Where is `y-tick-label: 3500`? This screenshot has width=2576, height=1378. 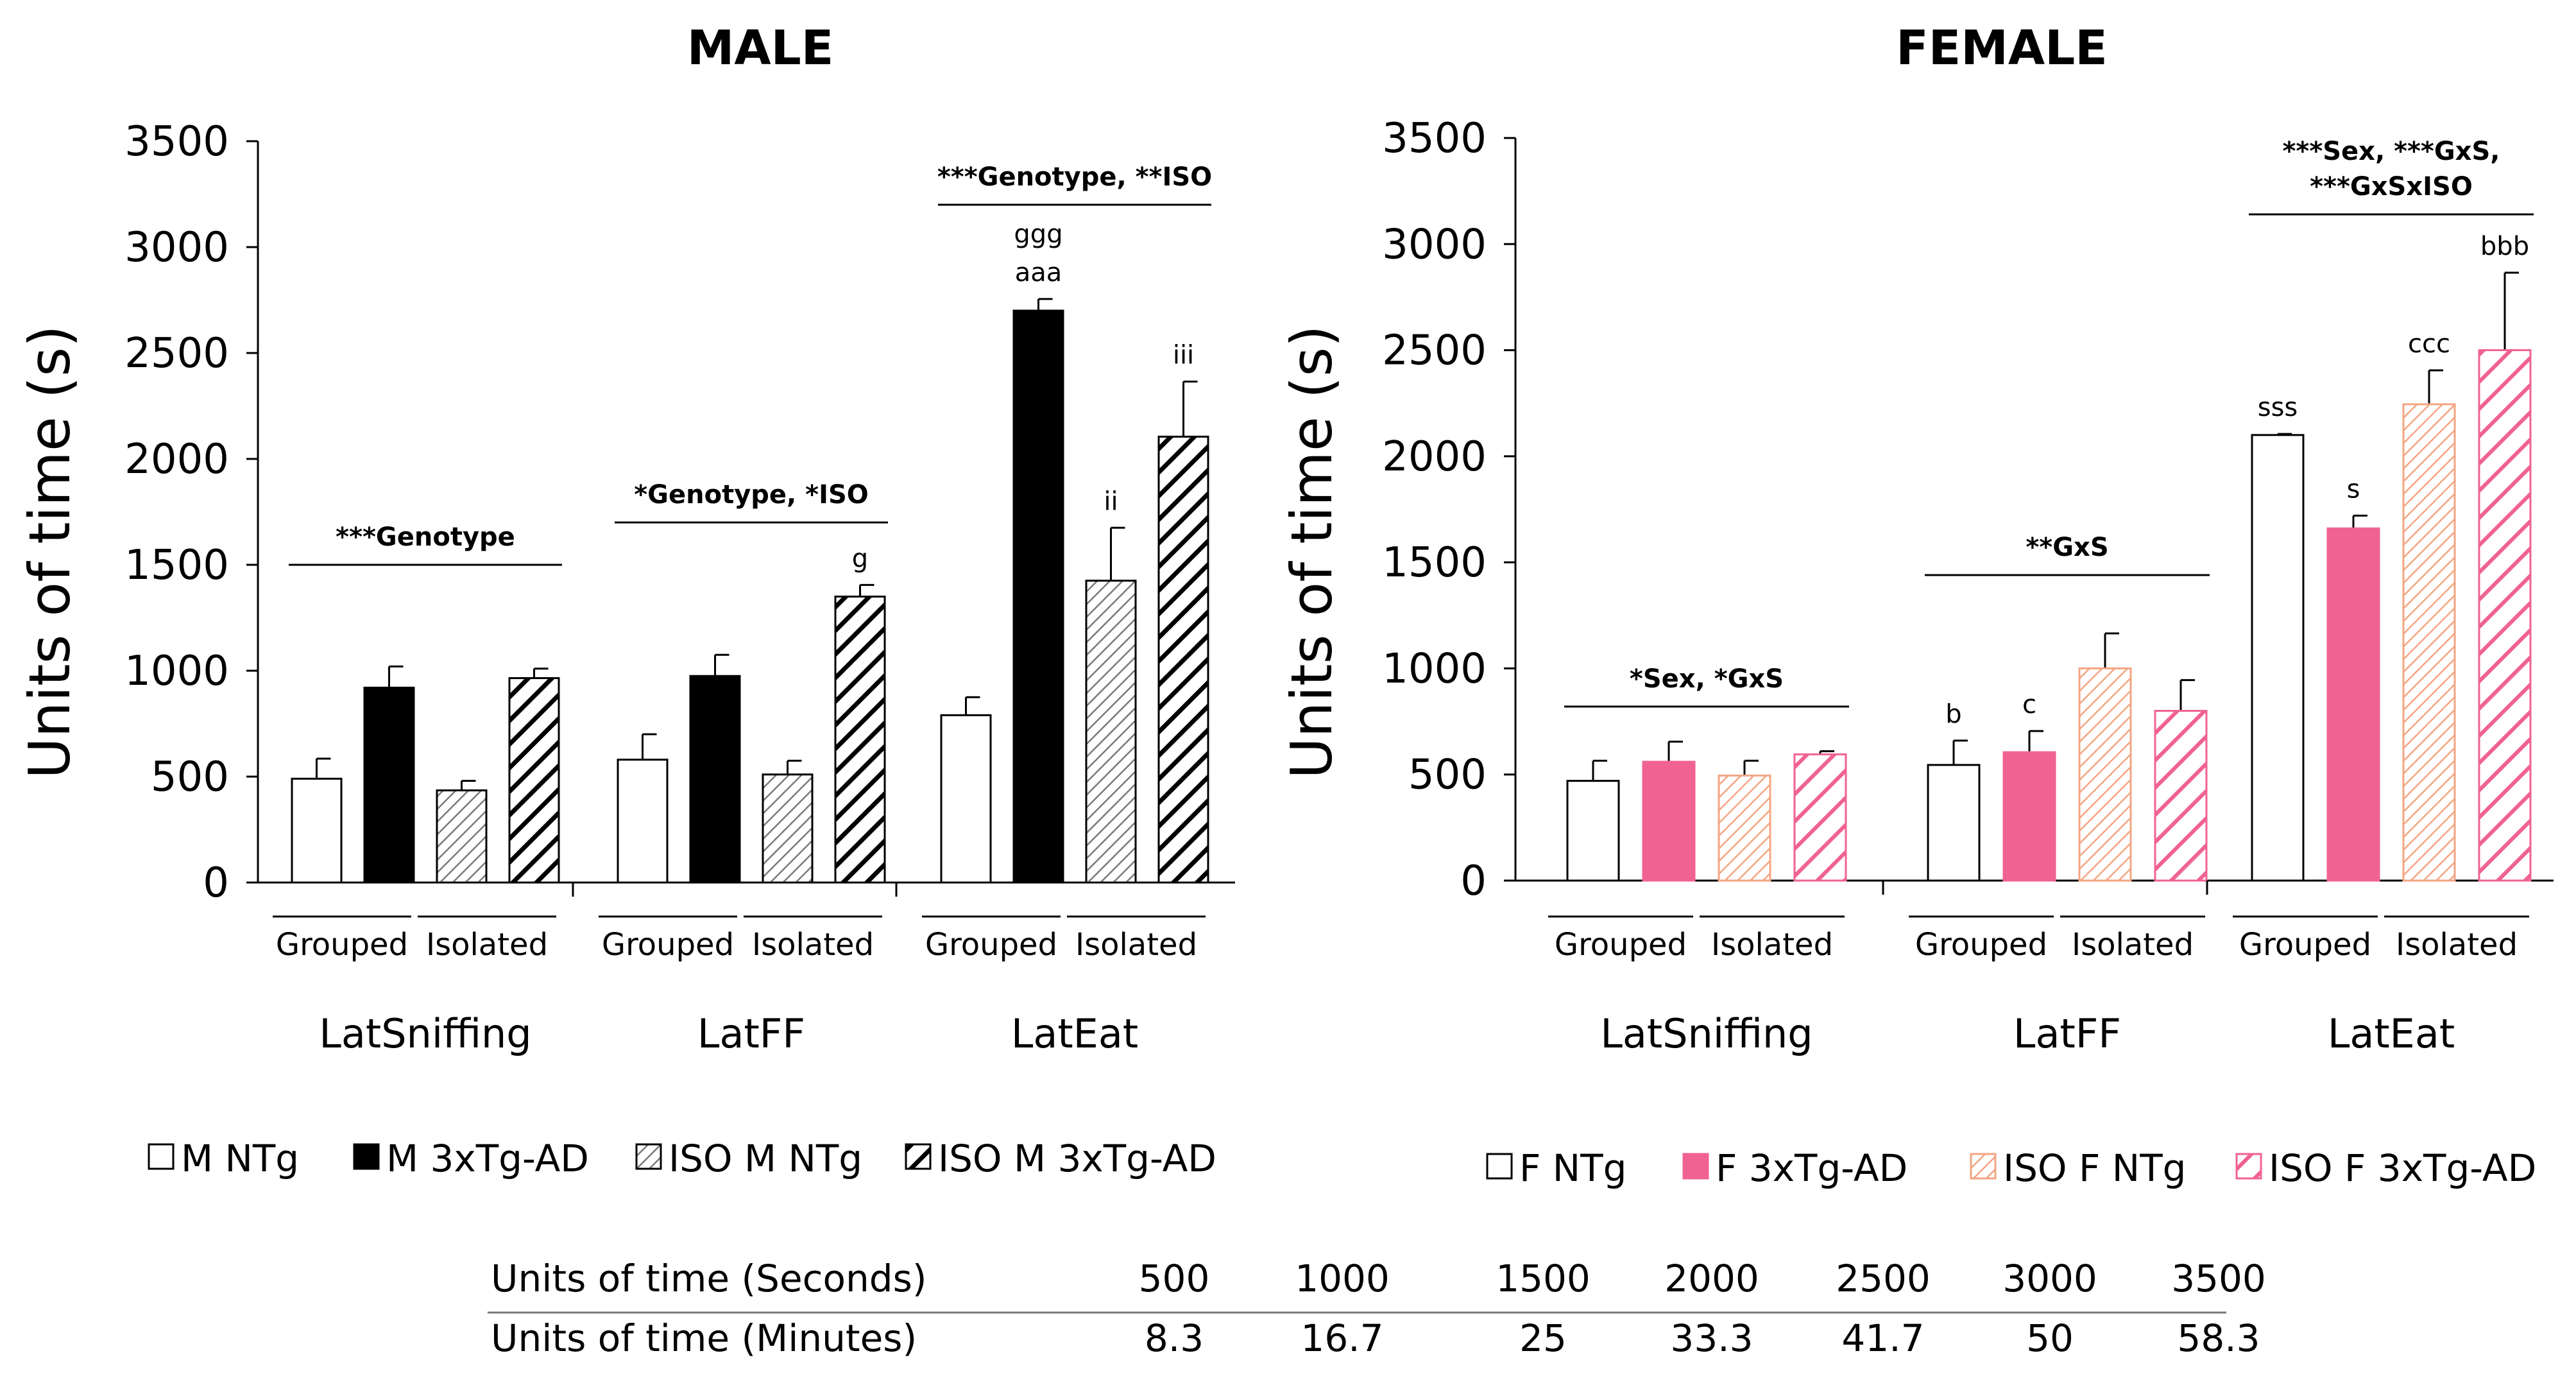 y-tick-label: 3500 is located at coordinates (1435, 138).